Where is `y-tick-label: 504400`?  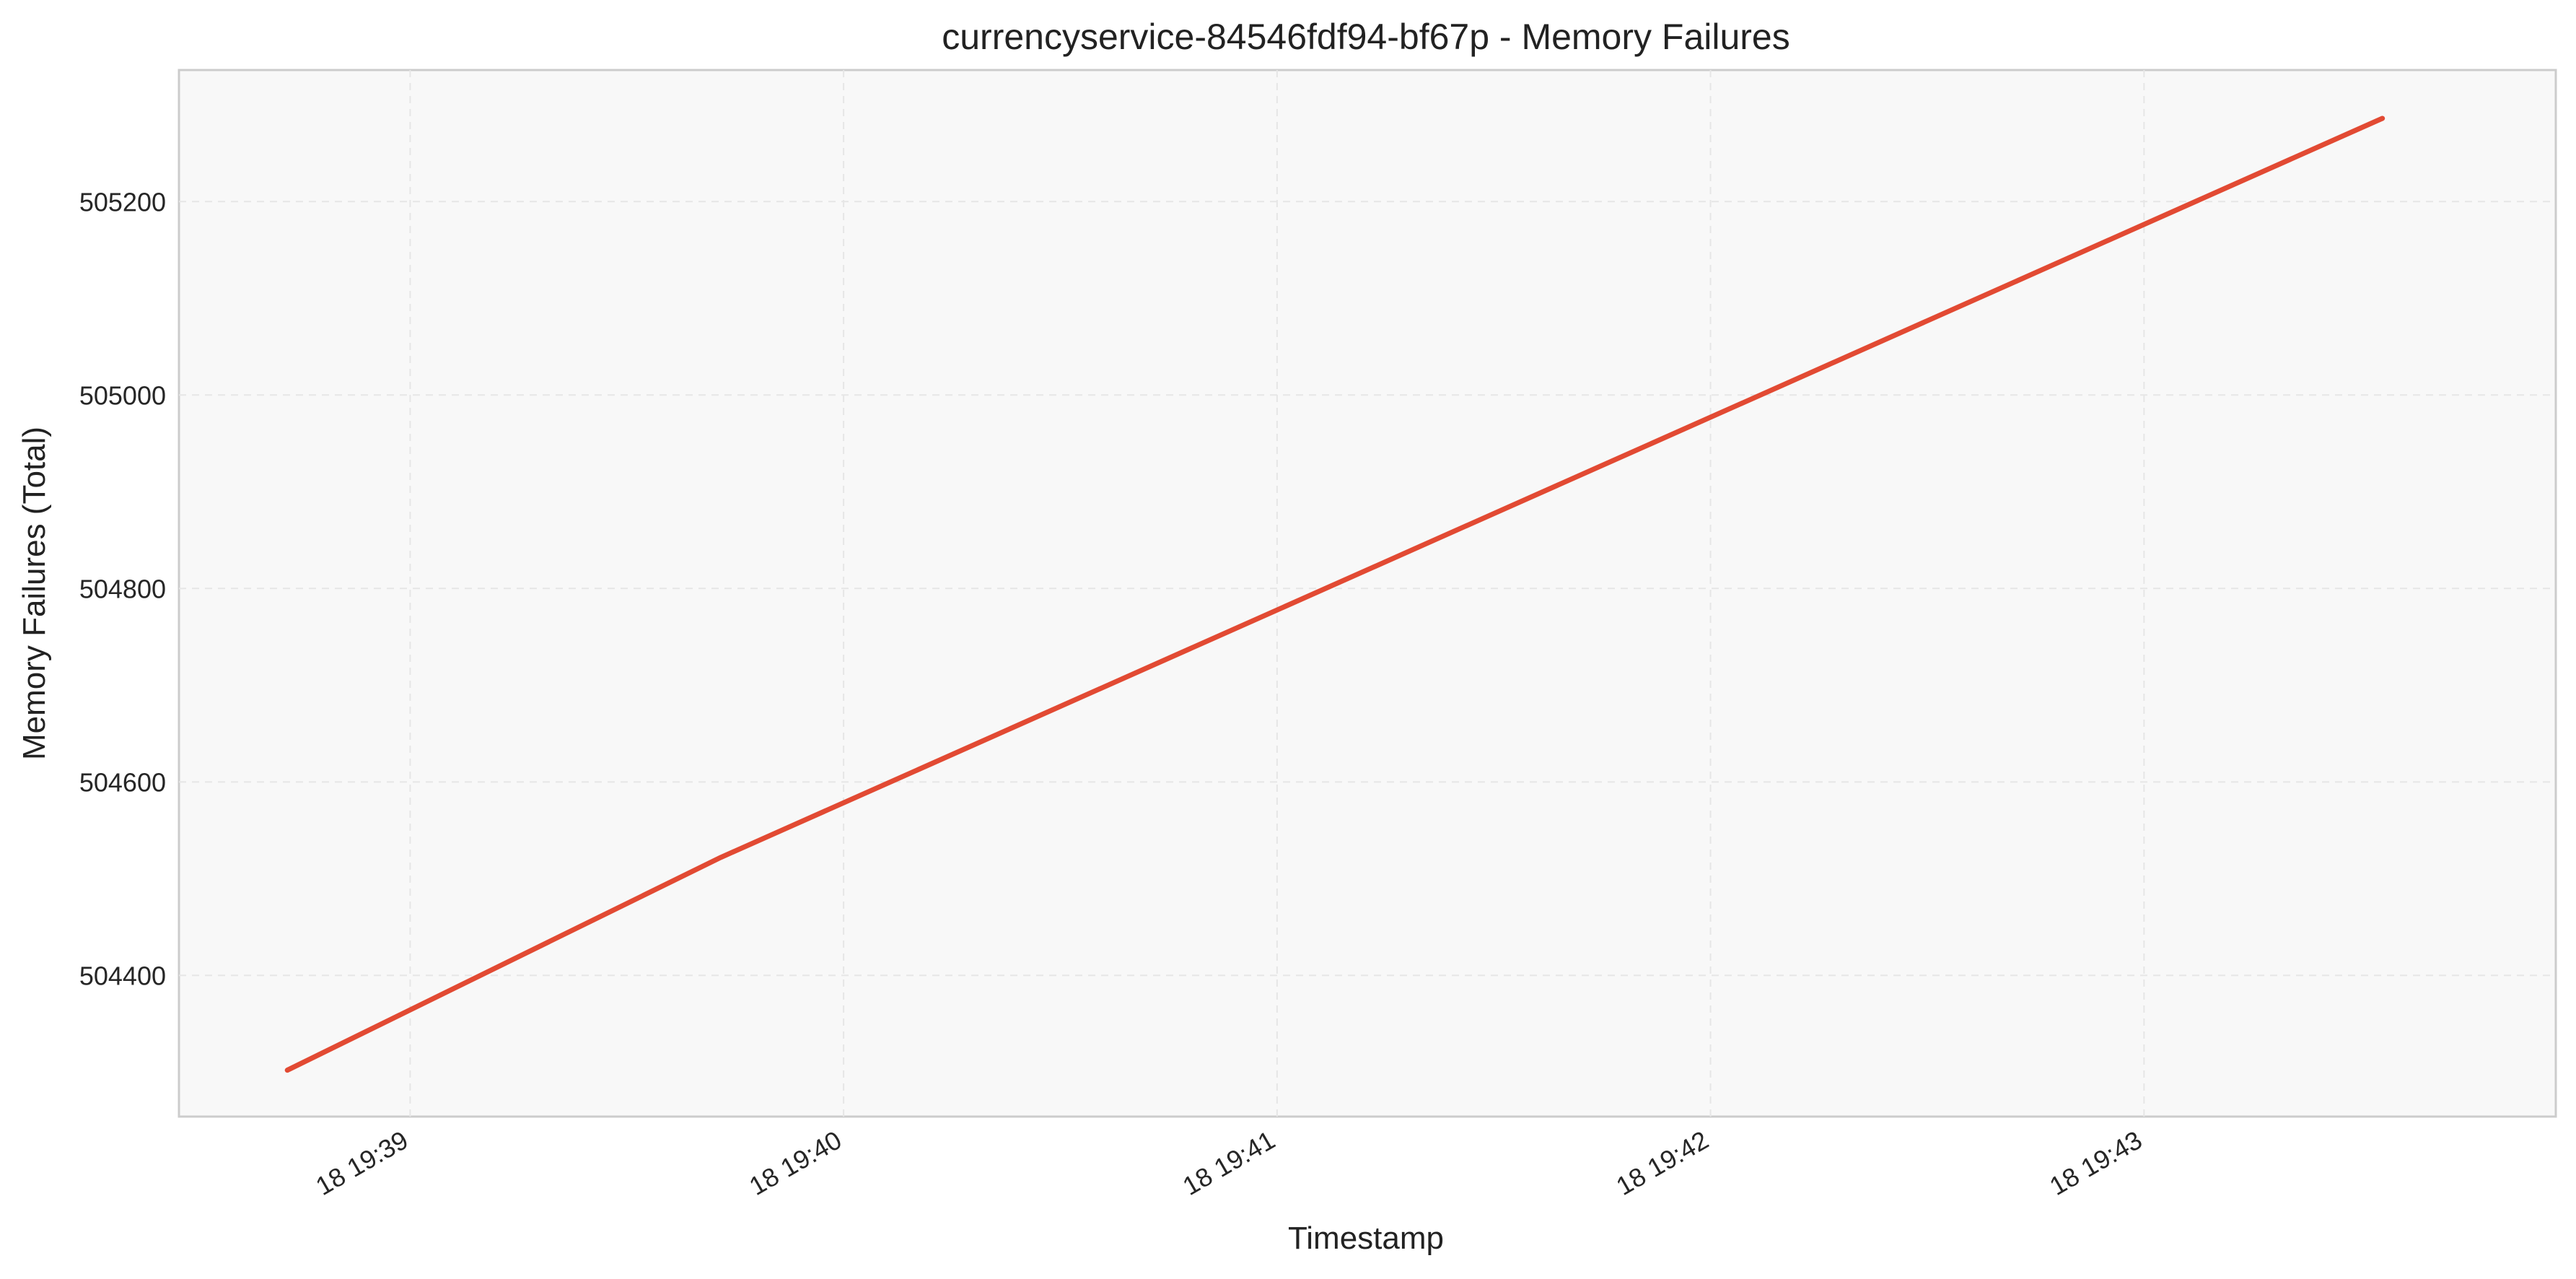 y-tick-label: 504400 is located at coordinates (122, 975).